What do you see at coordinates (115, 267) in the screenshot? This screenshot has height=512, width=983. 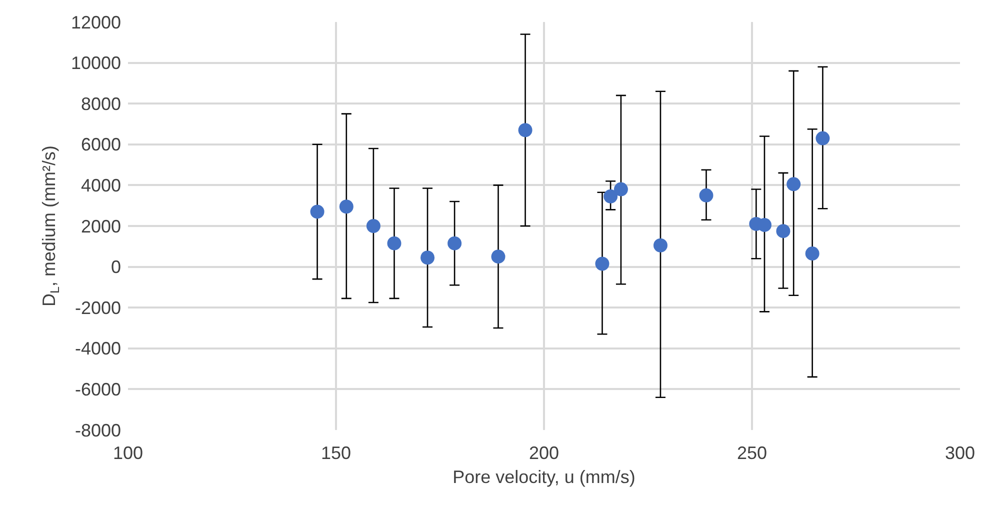 I see `y-tick-label: 0` at bounding box center [115, 267].